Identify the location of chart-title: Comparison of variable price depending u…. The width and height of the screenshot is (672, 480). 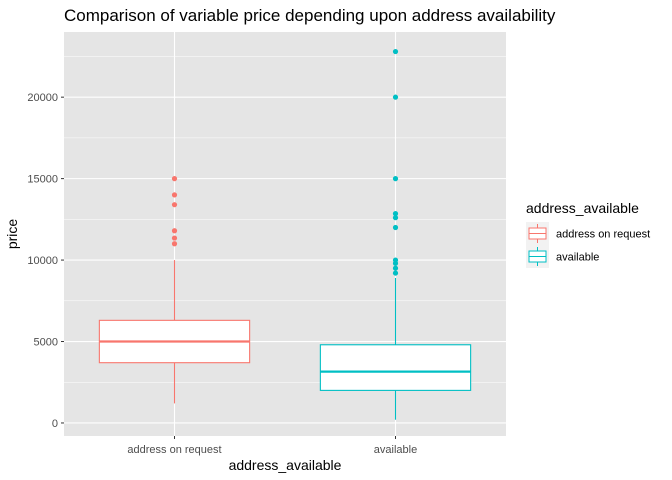
(310, 15).